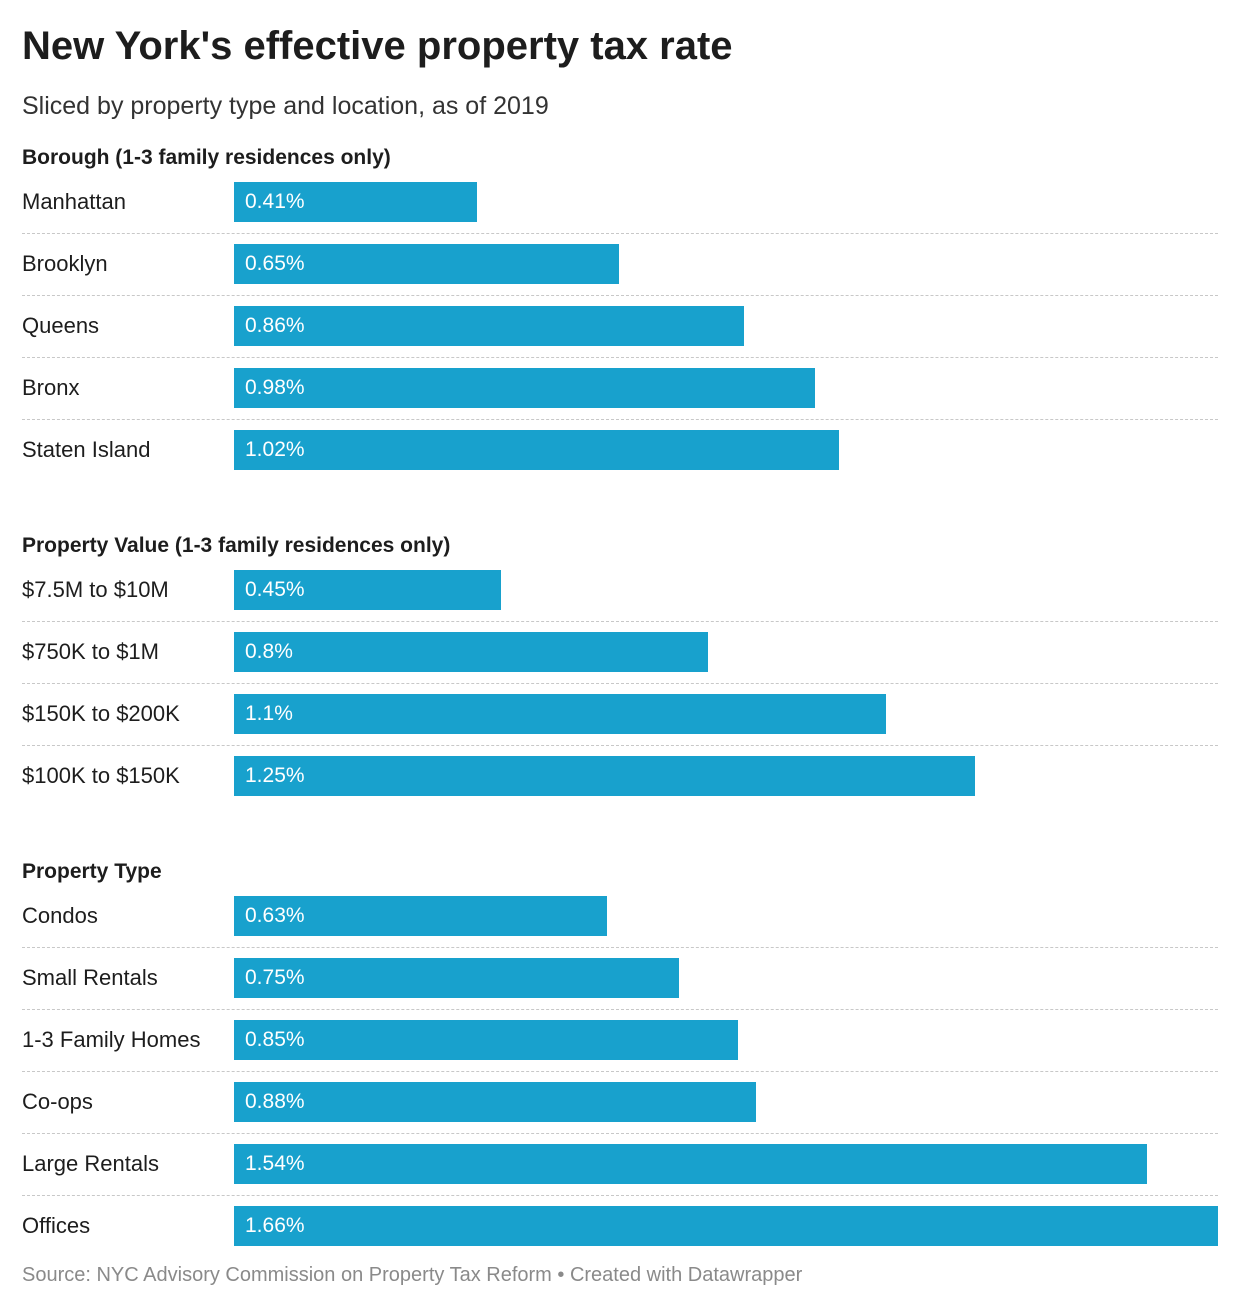  Describe the element at coordinates (275, 449) in the screenshot. I see `bar-value-label: 1.02%` at that location.